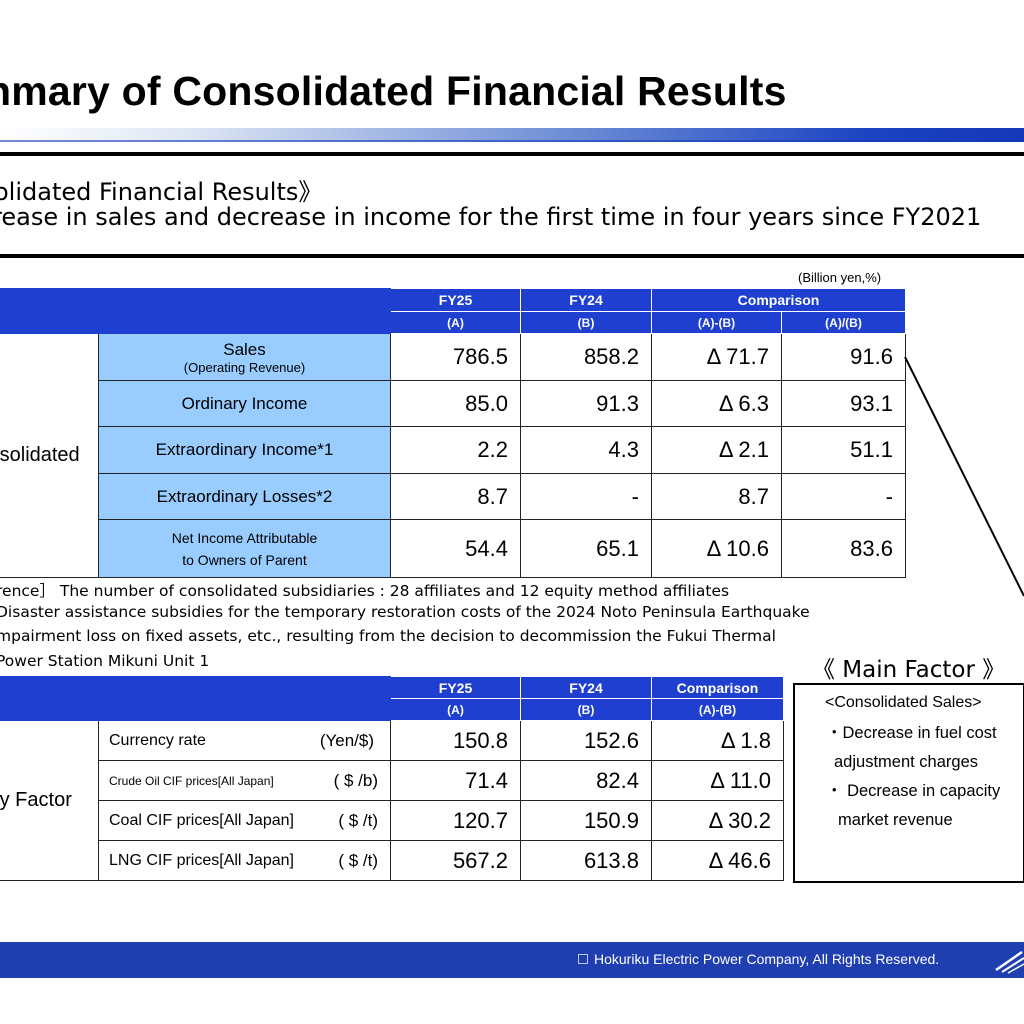 Image resolution: width=1024 pixels, height=1024 pixels. What do you see at coordinates (843, 496) in the screenshot?
I see `cell-ratio: -` at bounding box center [843, 496].